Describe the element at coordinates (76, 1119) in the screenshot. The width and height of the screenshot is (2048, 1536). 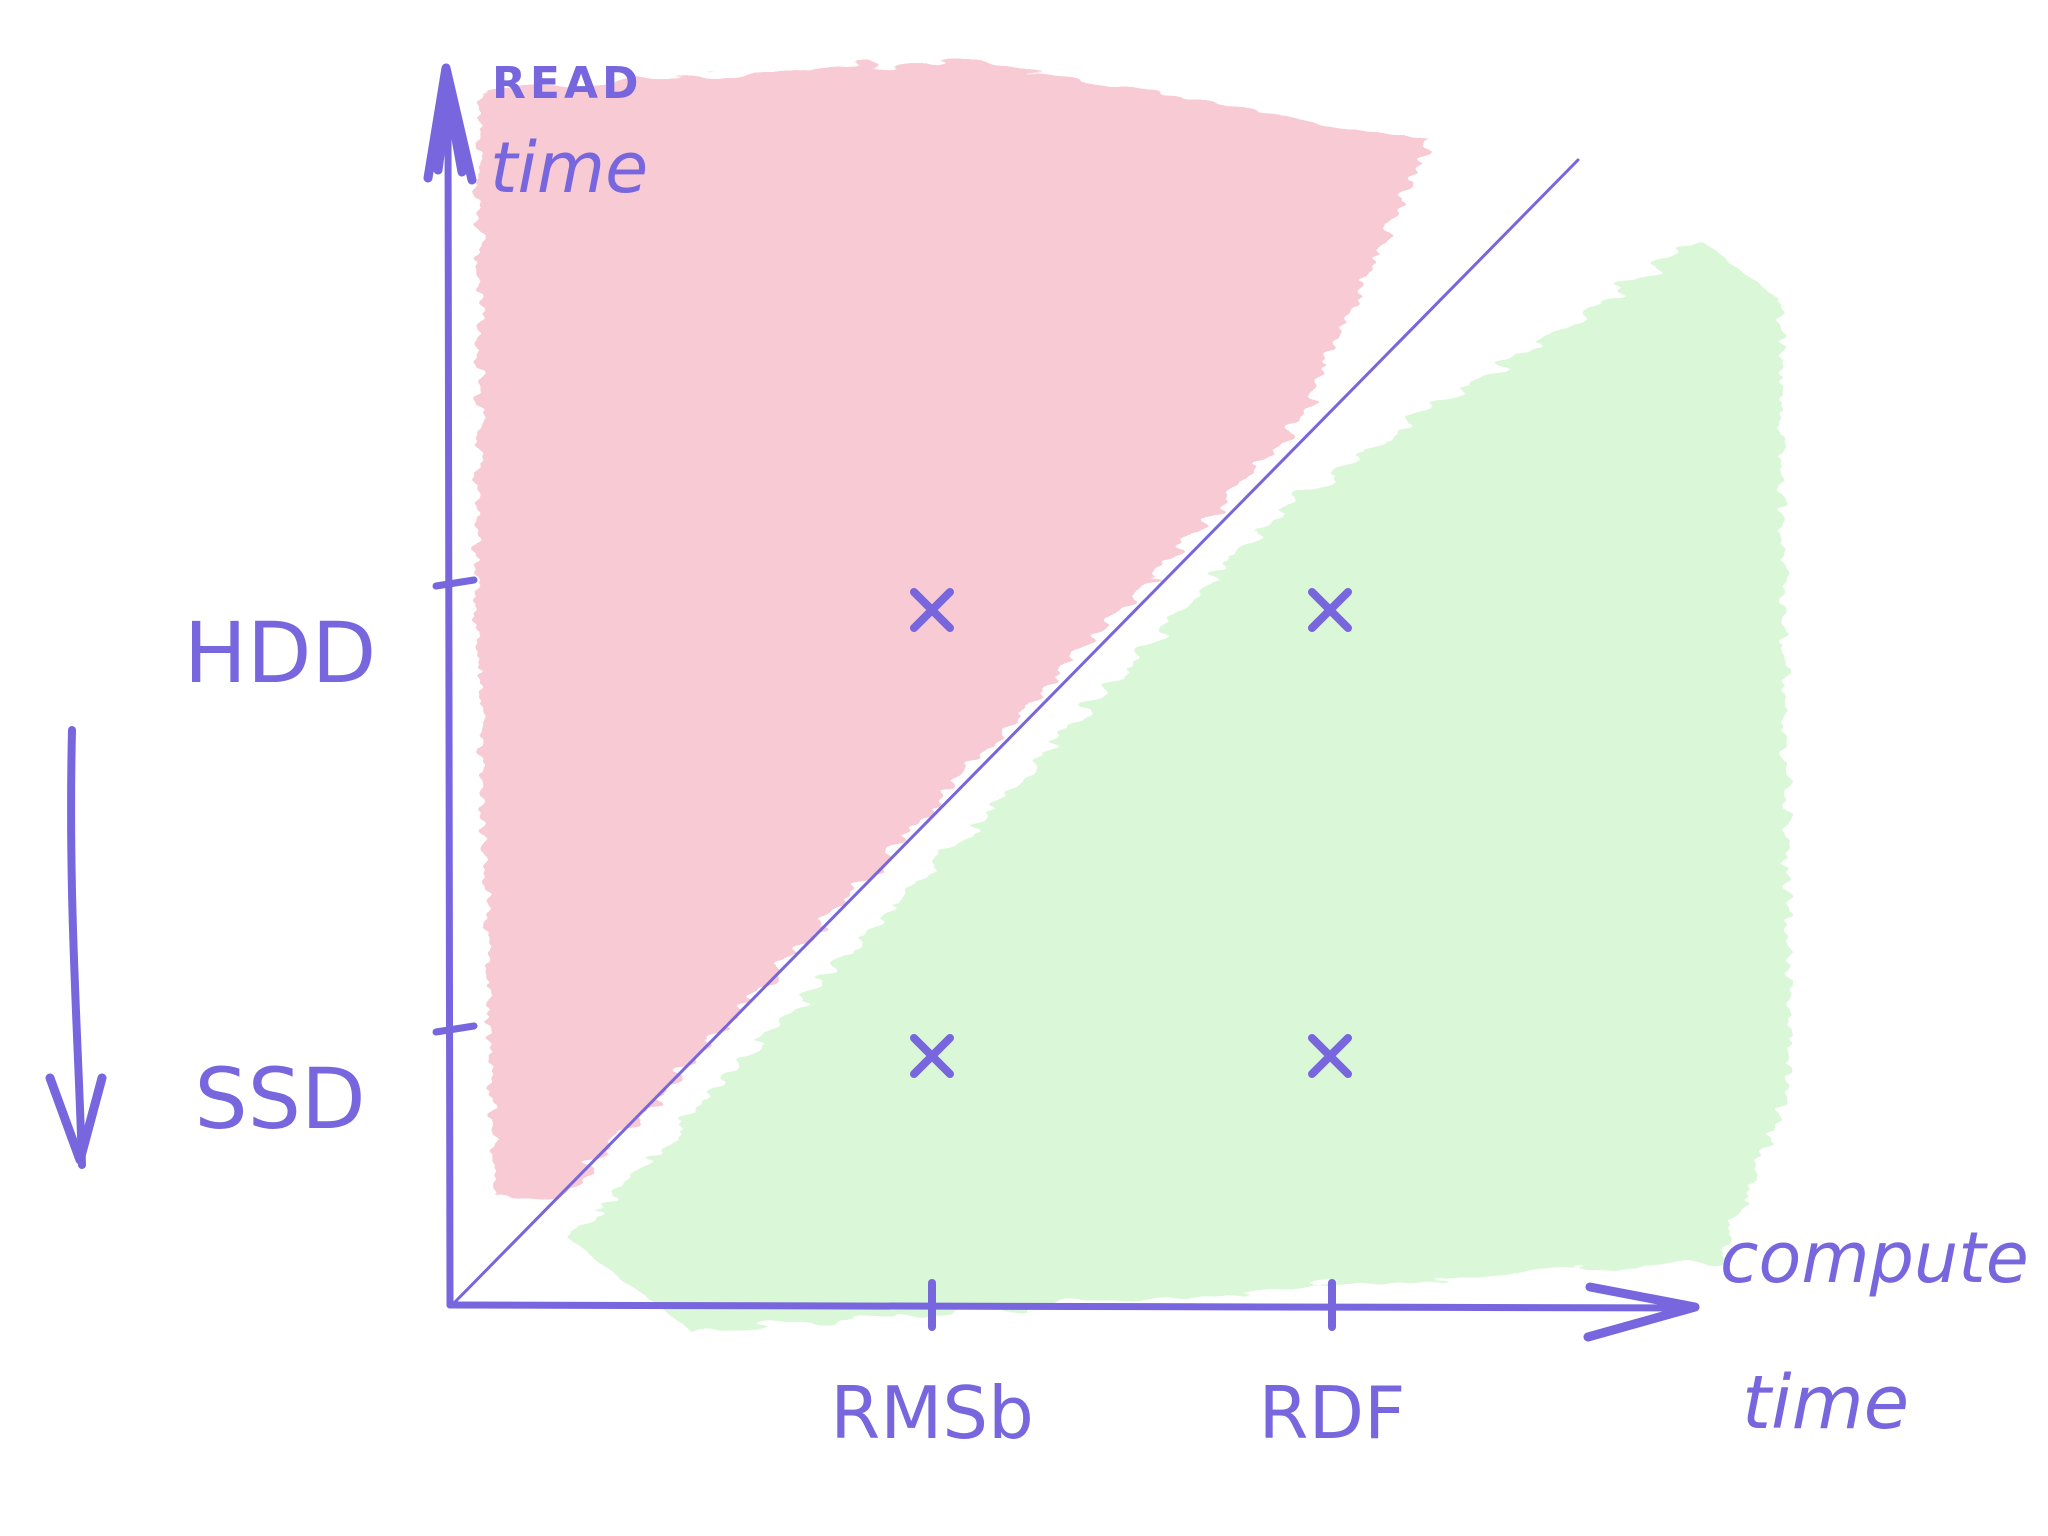
I see `side-arrow-head` at that location.